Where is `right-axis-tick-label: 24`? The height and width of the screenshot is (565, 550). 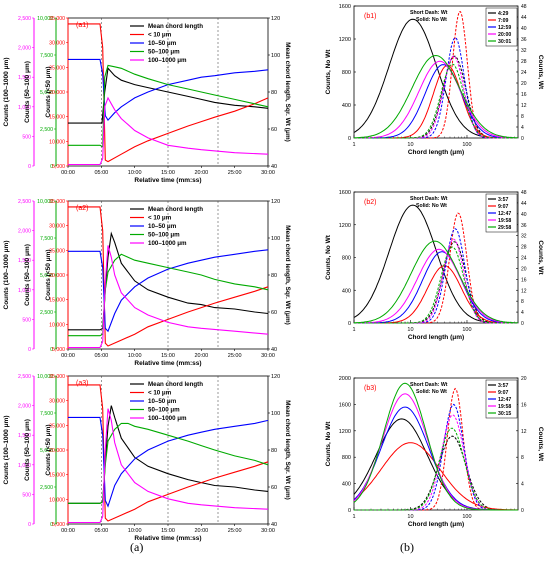
right-axis-tick-label: 24 is located at coordinates (524, 73).